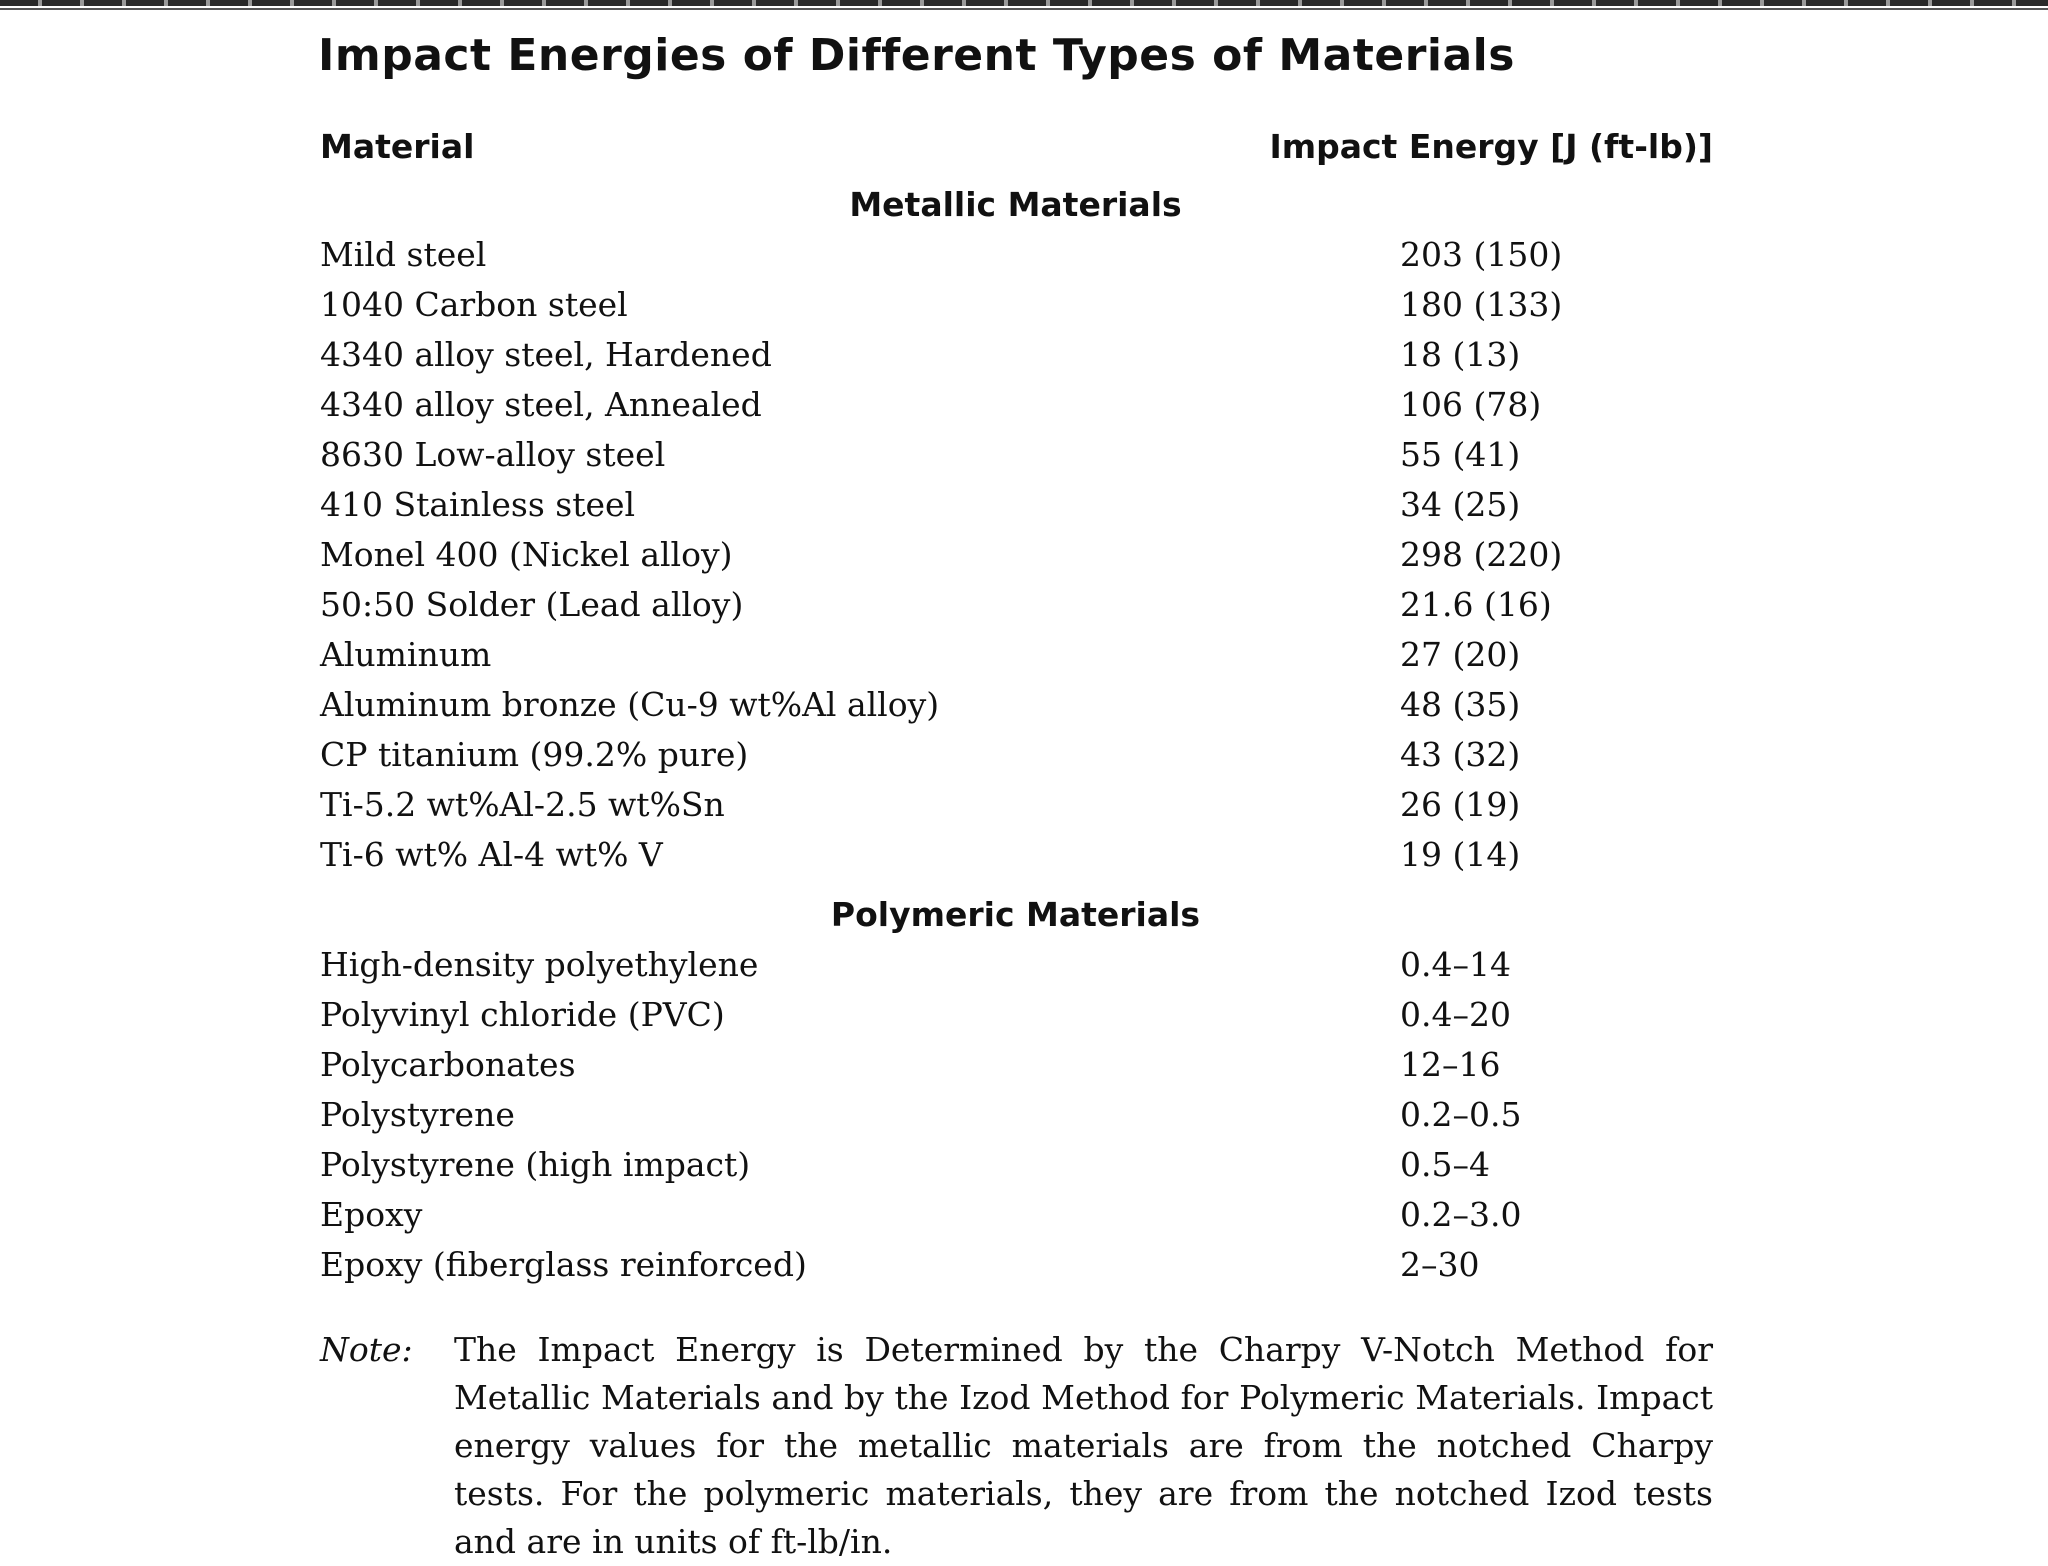  Describe the element at coordinates (371, 1214) in the screenshot. I see `material-cell: Epoxy` at that location.